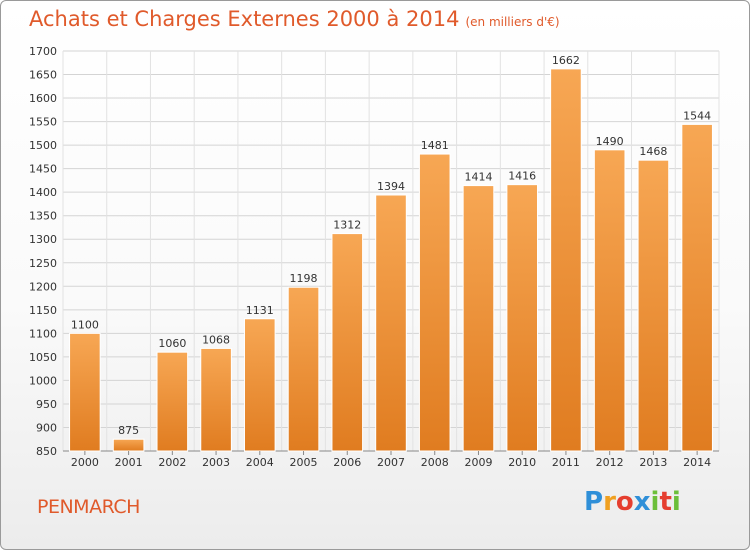 The image size is (750, 550). What do you see at coordinates (43, 216) in the screenshot?
I see `y-tick-label: 1350` at bounding box center [43, 216].